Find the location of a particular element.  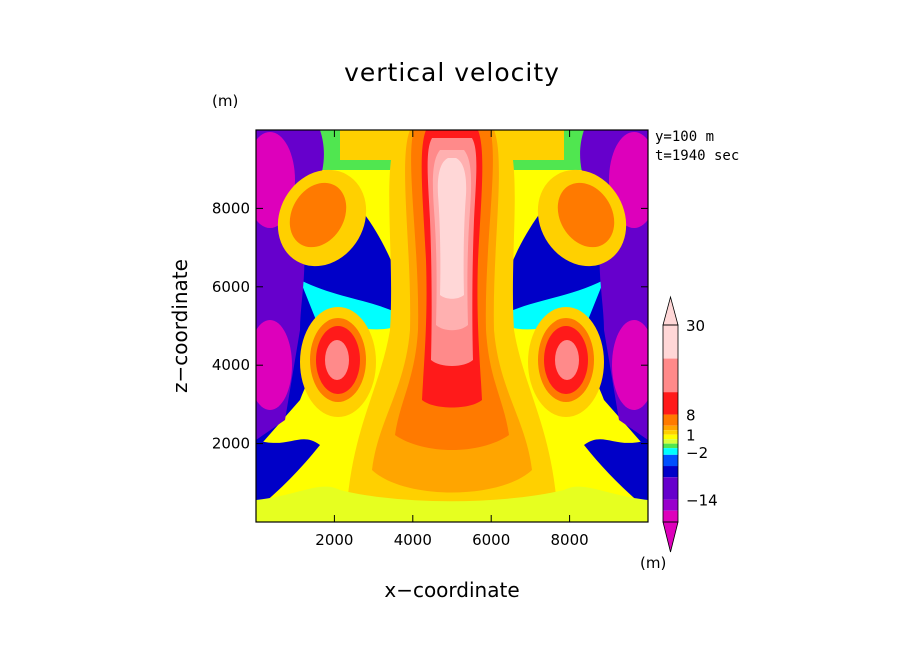

field-left-upper-thermal is located at coordinates (318, 215).